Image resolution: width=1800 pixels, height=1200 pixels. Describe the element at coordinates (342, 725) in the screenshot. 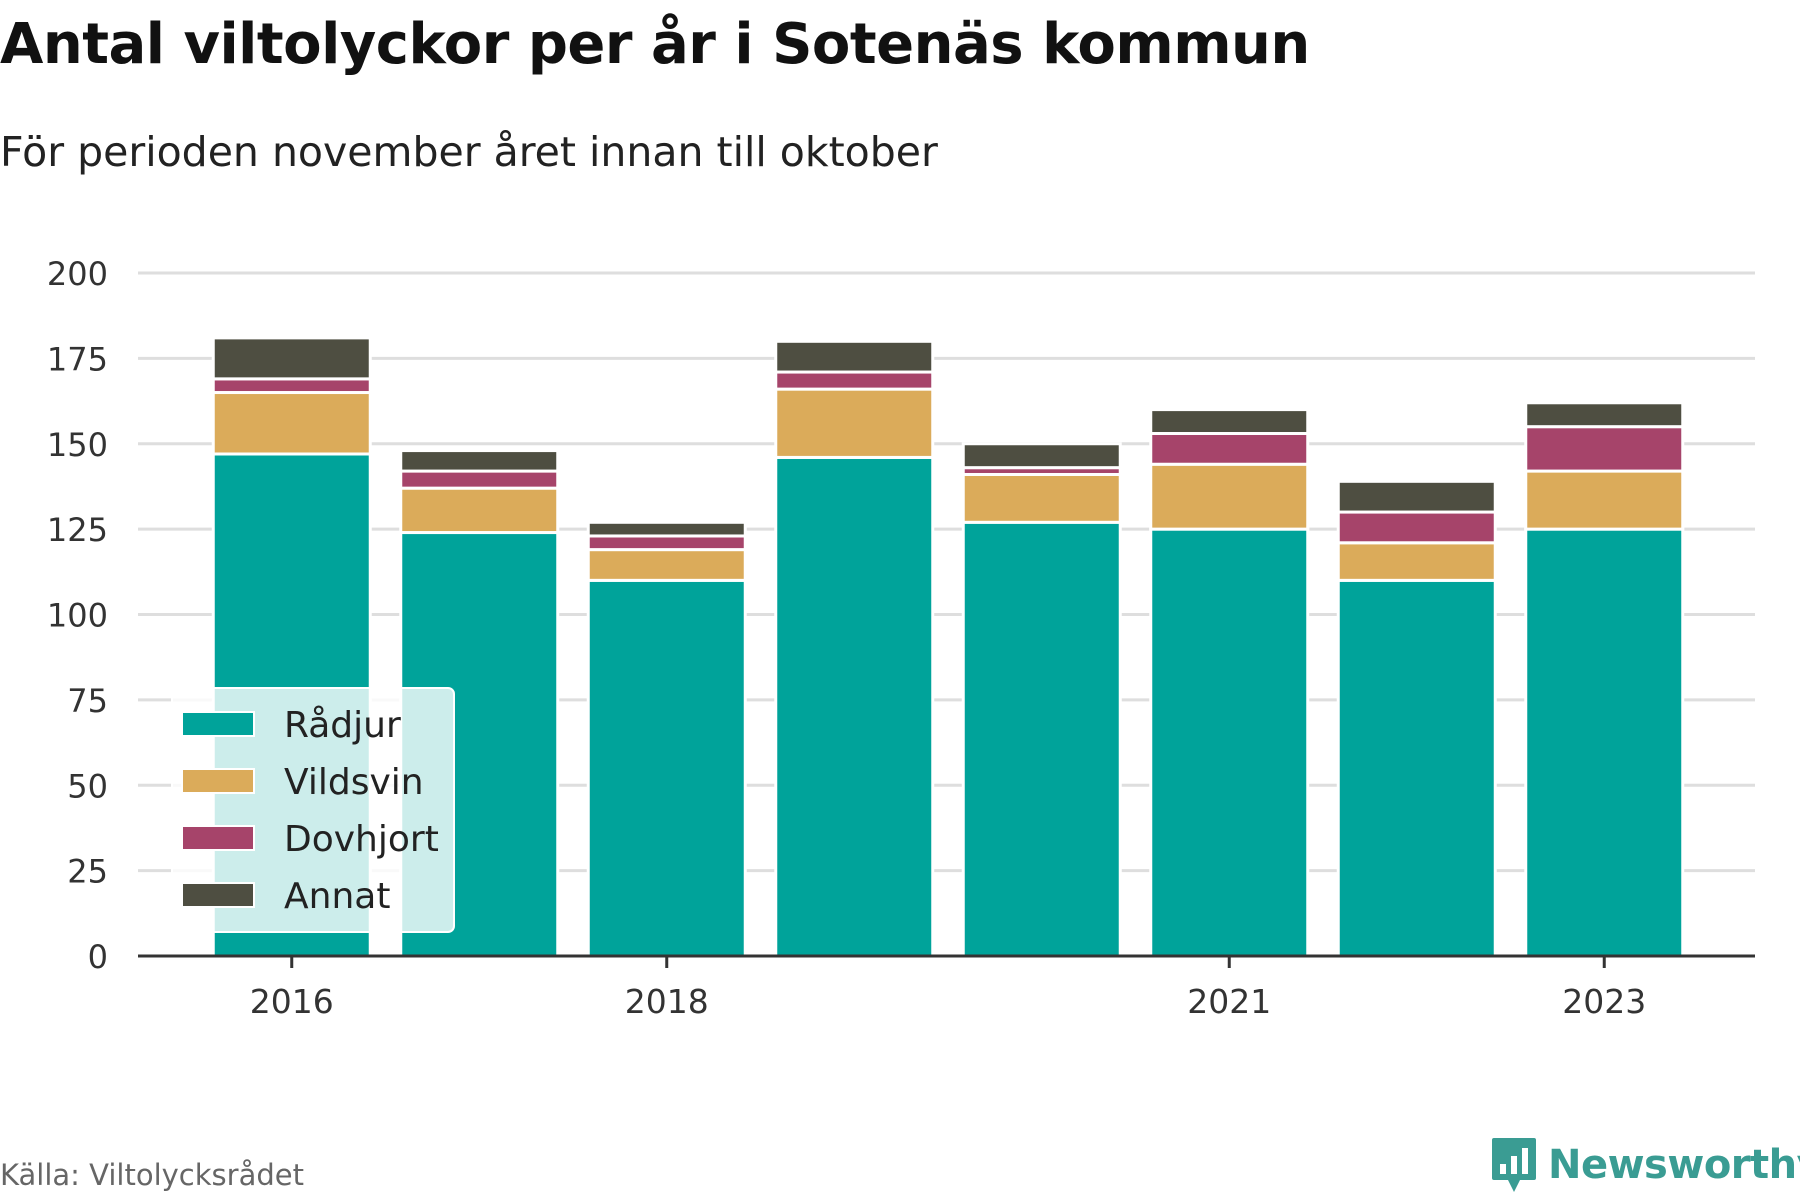

I see `legend-label-rådjur: Rådjur` at that location.